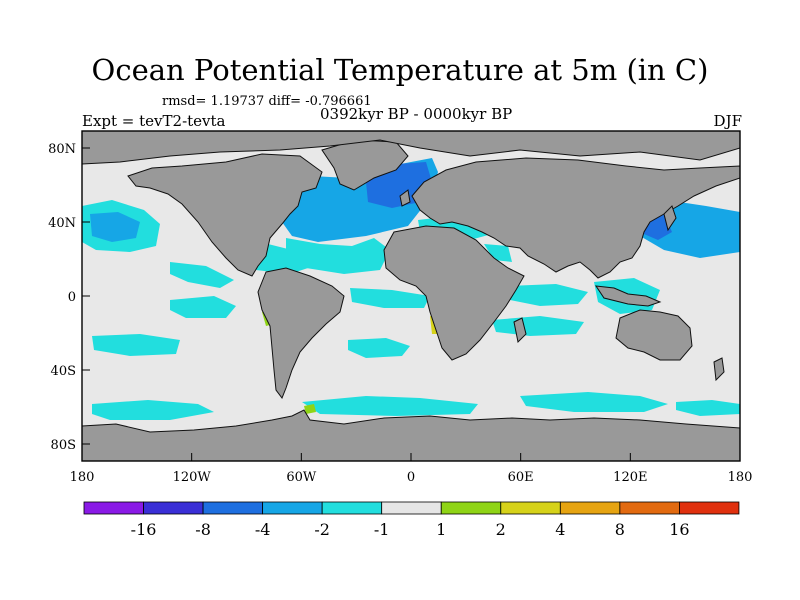  I want to click on southern-ocean-indian-patch, so click(594, 402).